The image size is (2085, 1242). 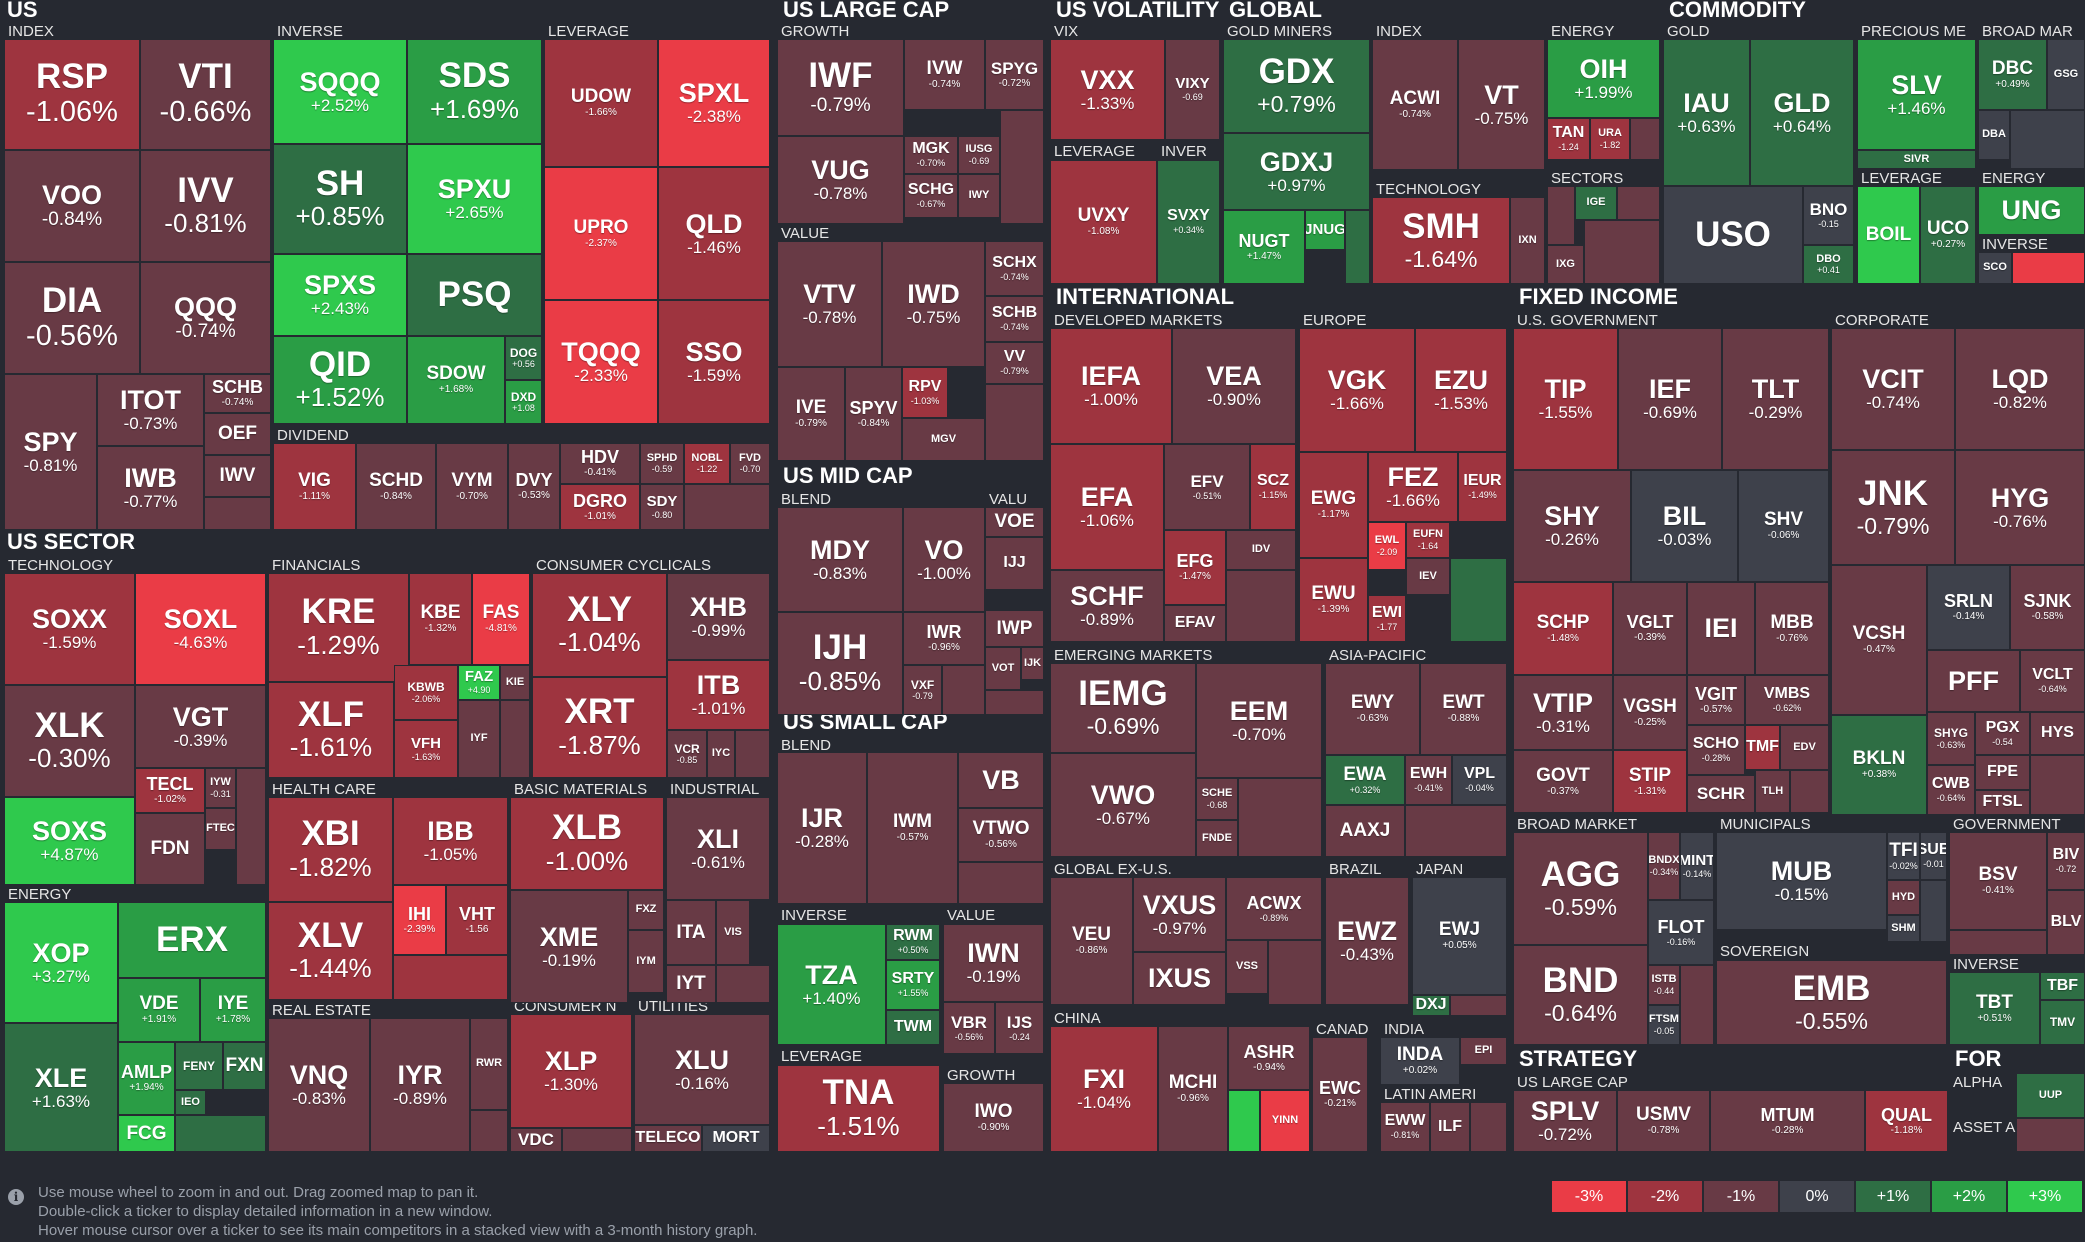 I want to click on ticker-iye: IYE +1.78%, so click(x=233, y=1010).